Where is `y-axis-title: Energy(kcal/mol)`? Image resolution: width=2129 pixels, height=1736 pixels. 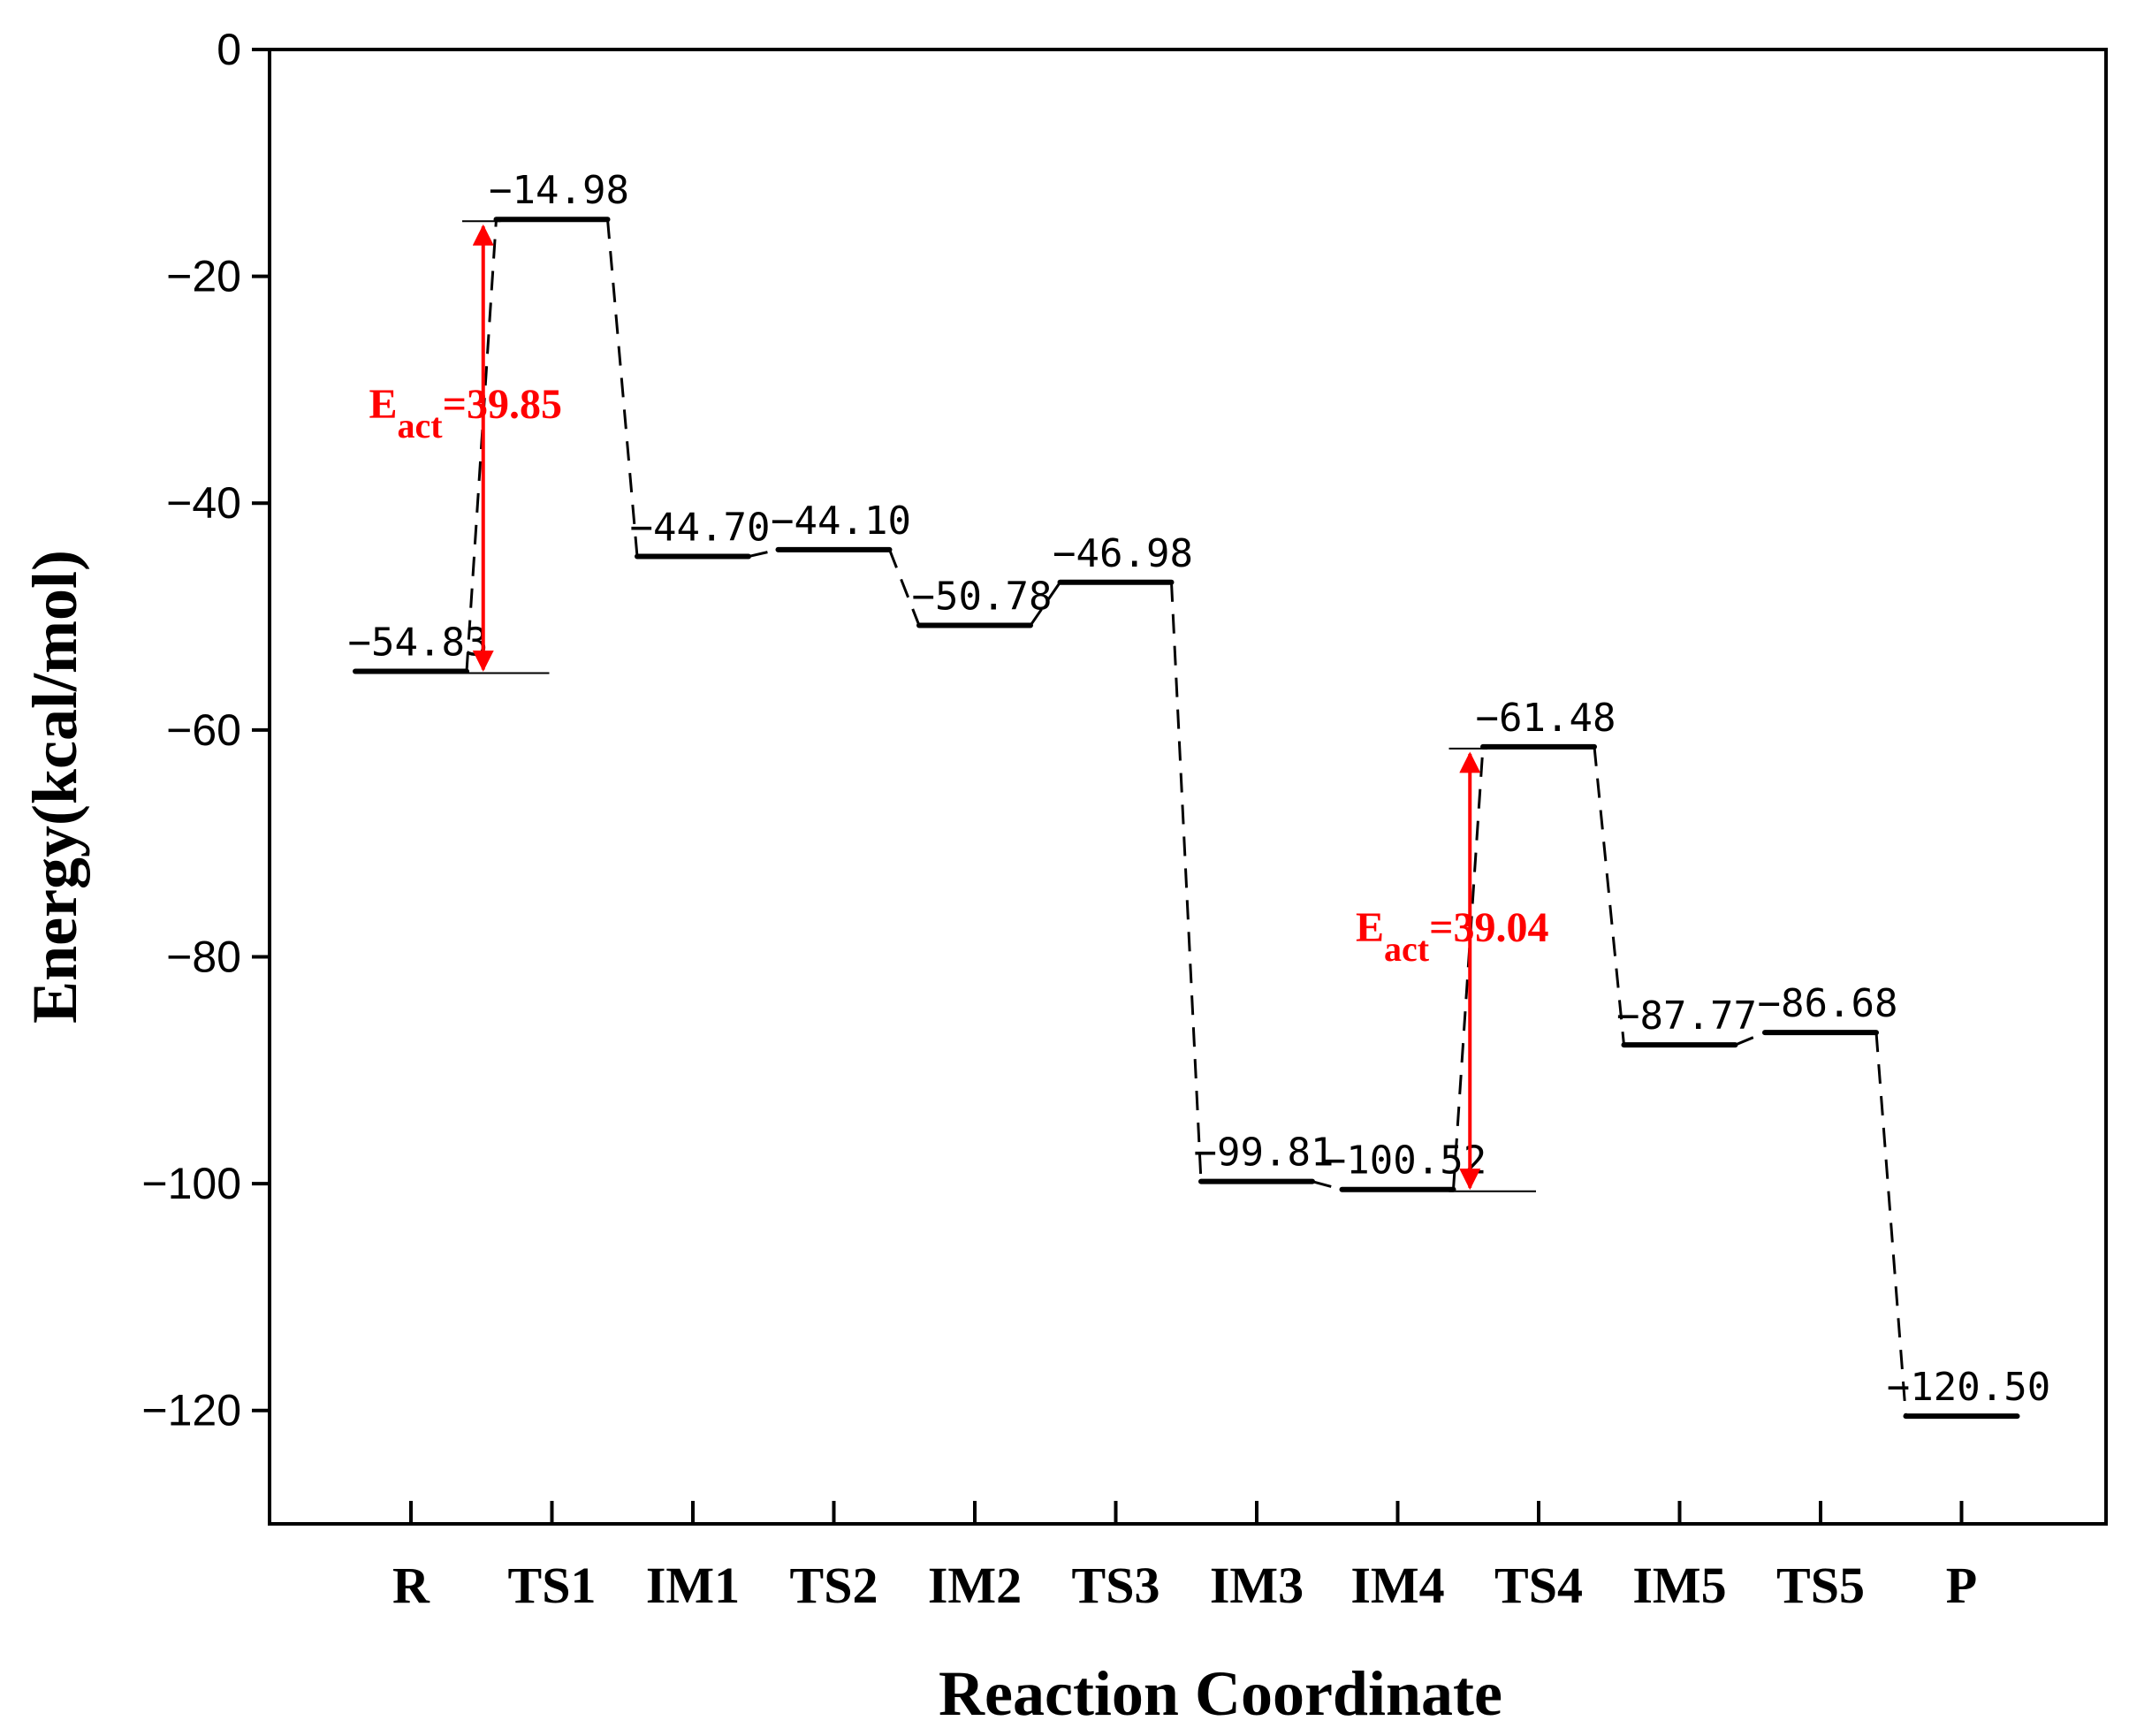 y-axis-title: Energy(kcal/mol) is located at coordinates (54, 787).